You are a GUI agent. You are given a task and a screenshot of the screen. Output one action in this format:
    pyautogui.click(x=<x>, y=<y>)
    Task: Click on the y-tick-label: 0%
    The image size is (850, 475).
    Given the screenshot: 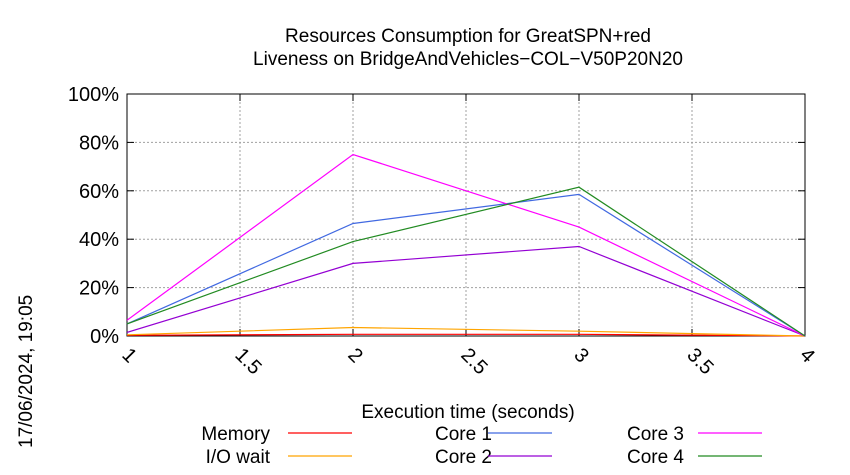 What is the action you would take?
    pyautogui.click(x=104, y=337)
    